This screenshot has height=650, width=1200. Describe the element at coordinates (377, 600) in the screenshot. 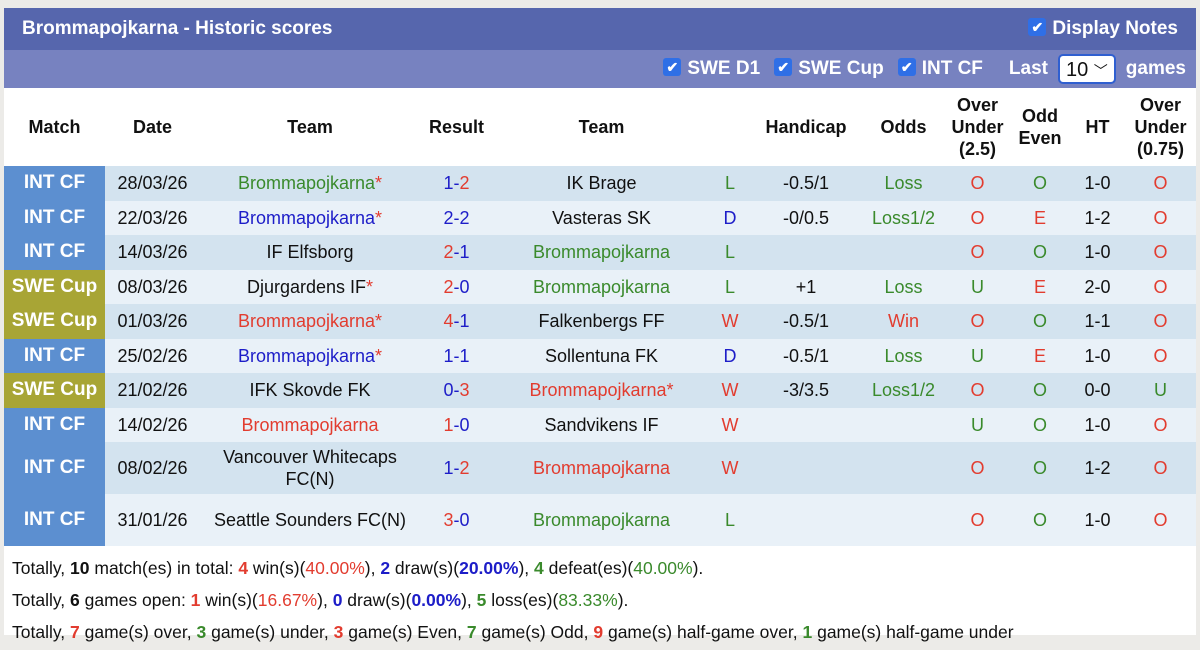

I see `summary-segment: draw(s)(` at that location.